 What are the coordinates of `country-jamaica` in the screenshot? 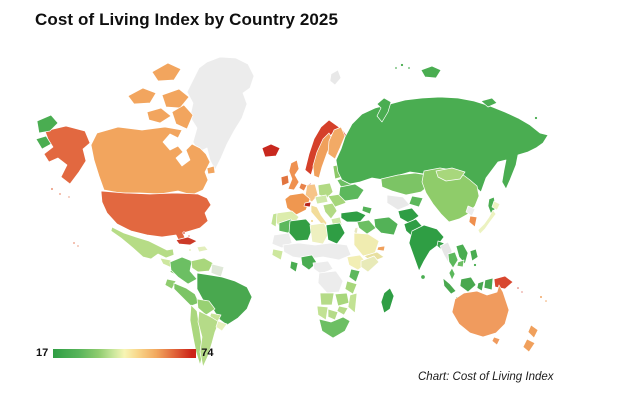 It's located at (190, 250).